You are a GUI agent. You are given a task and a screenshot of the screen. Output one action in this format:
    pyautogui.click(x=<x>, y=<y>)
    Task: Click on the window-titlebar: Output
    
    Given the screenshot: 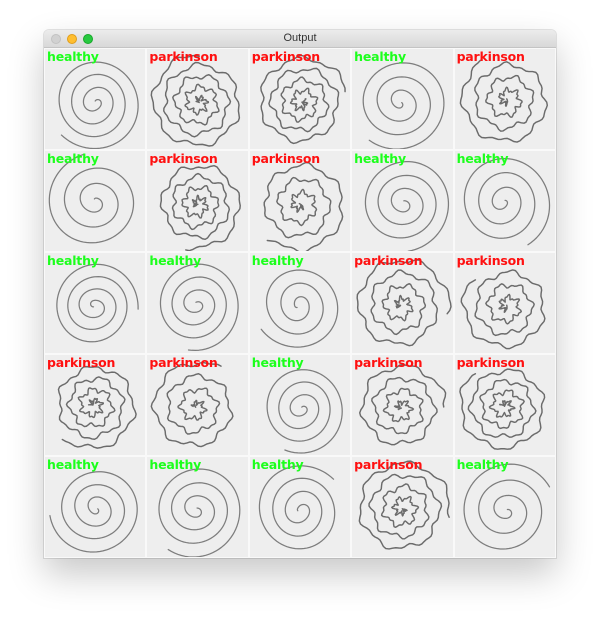 What is the action you would take?
    pyautogui.click(x=300, y=39)
    